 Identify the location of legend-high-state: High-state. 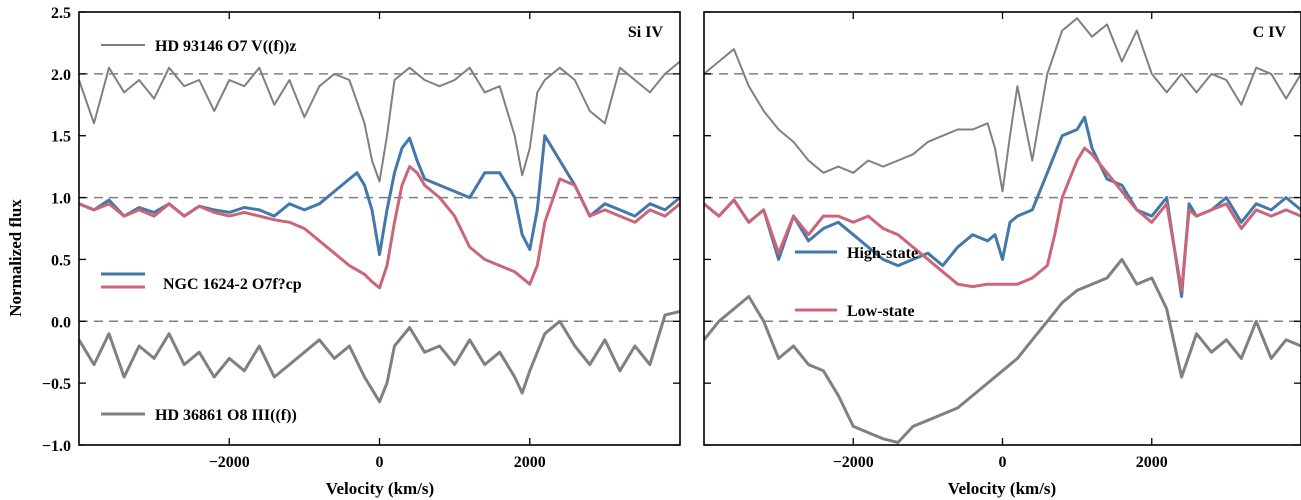
(856, 253).